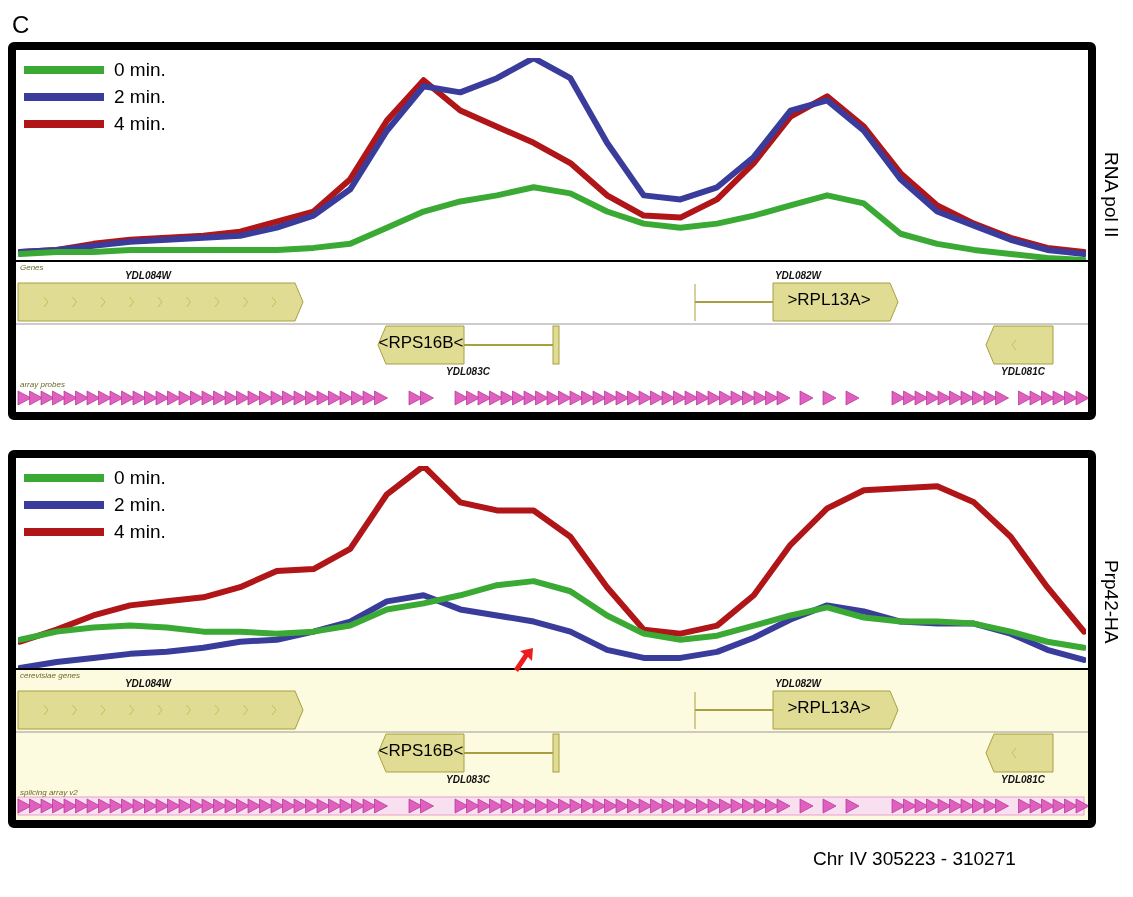 Image resolution: width=1133 pixels, height=897 pixels. What do you see at coordinates (21, 25) in the screenshot?
I see `chart-title: C` at bounding box center [21, 25].